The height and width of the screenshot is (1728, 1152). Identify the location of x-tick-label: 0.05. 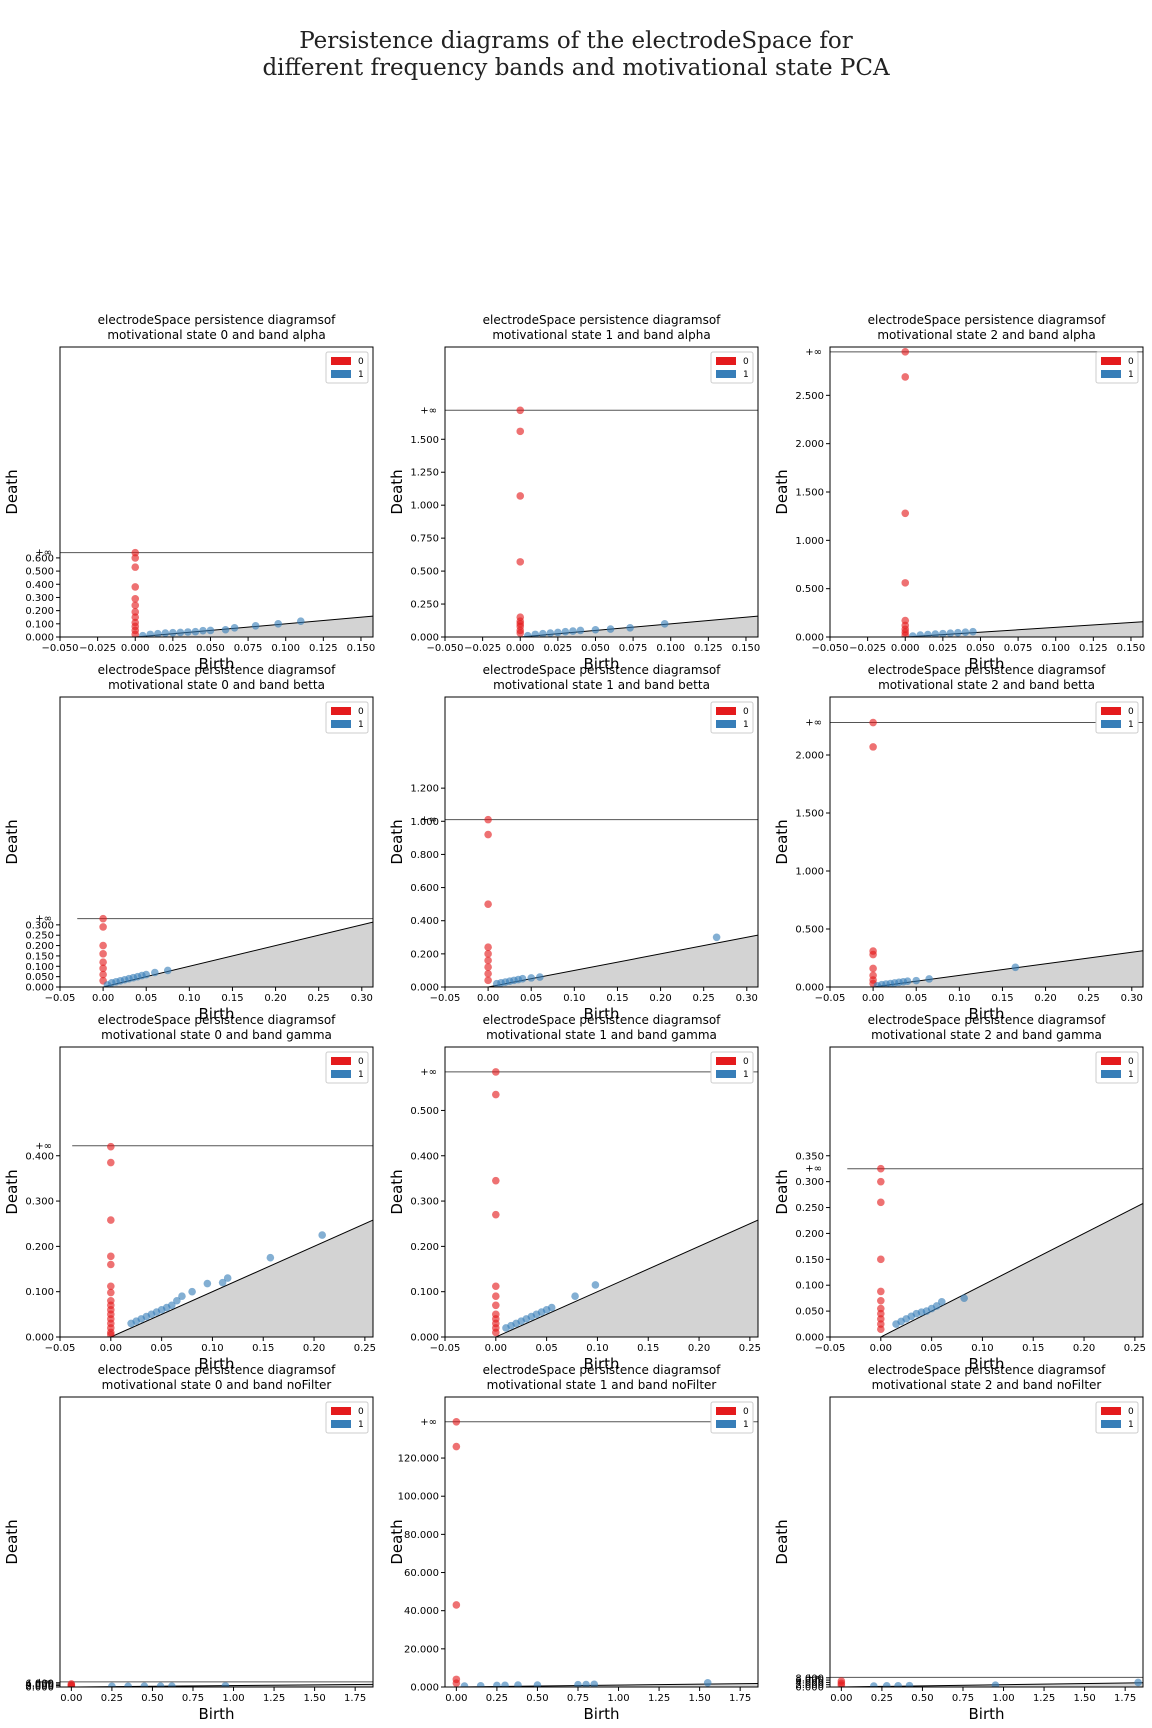
(146, 998).